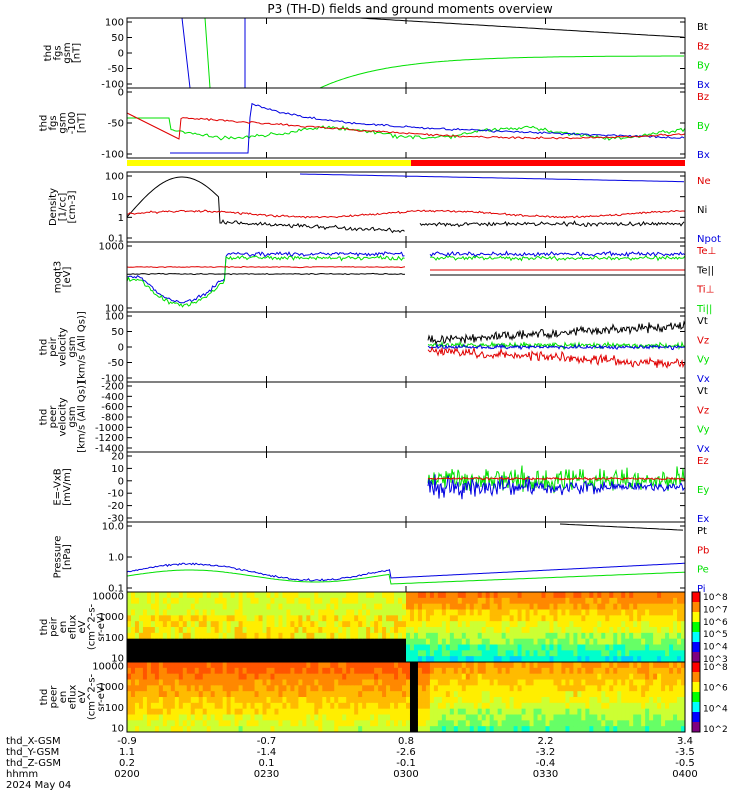 The height and width of the screenshot is (800, 750). What do you see at coordinates (62, 416) in the screenshot?
I see `ylabel-line: velocity` at bounding box center [62, 416].